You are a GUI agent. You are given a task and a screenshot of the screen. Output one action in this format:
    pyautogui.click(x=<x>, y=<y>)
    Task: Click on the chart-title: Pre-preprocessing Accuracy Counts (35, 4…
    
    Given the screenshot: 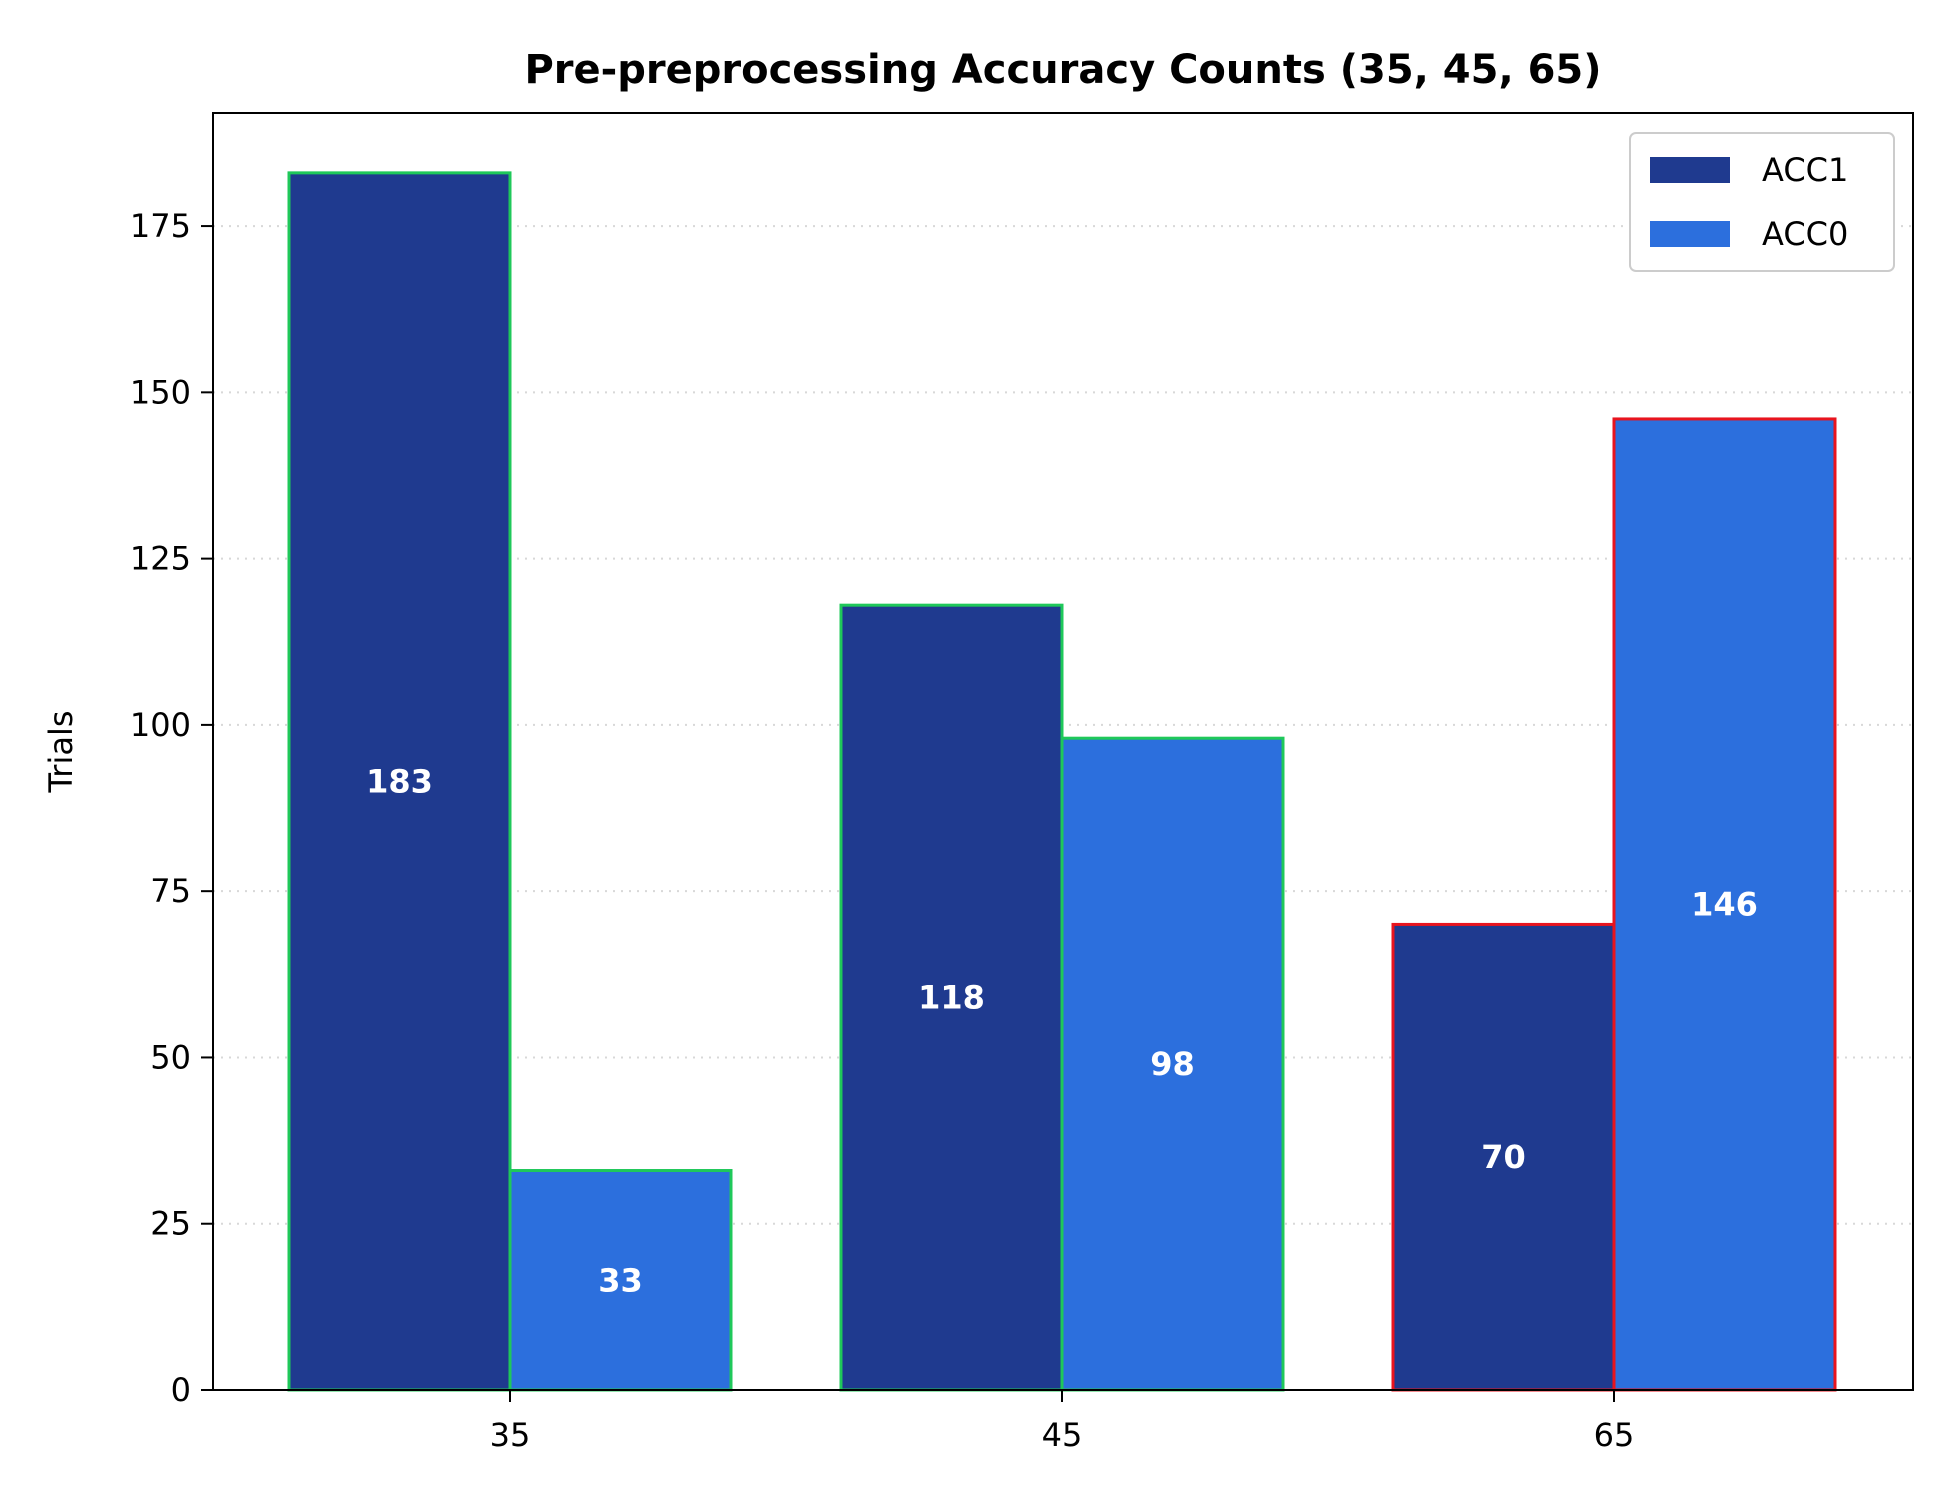 What is the action you would take?
    pyautogui.click(x=1062, y=70)
    